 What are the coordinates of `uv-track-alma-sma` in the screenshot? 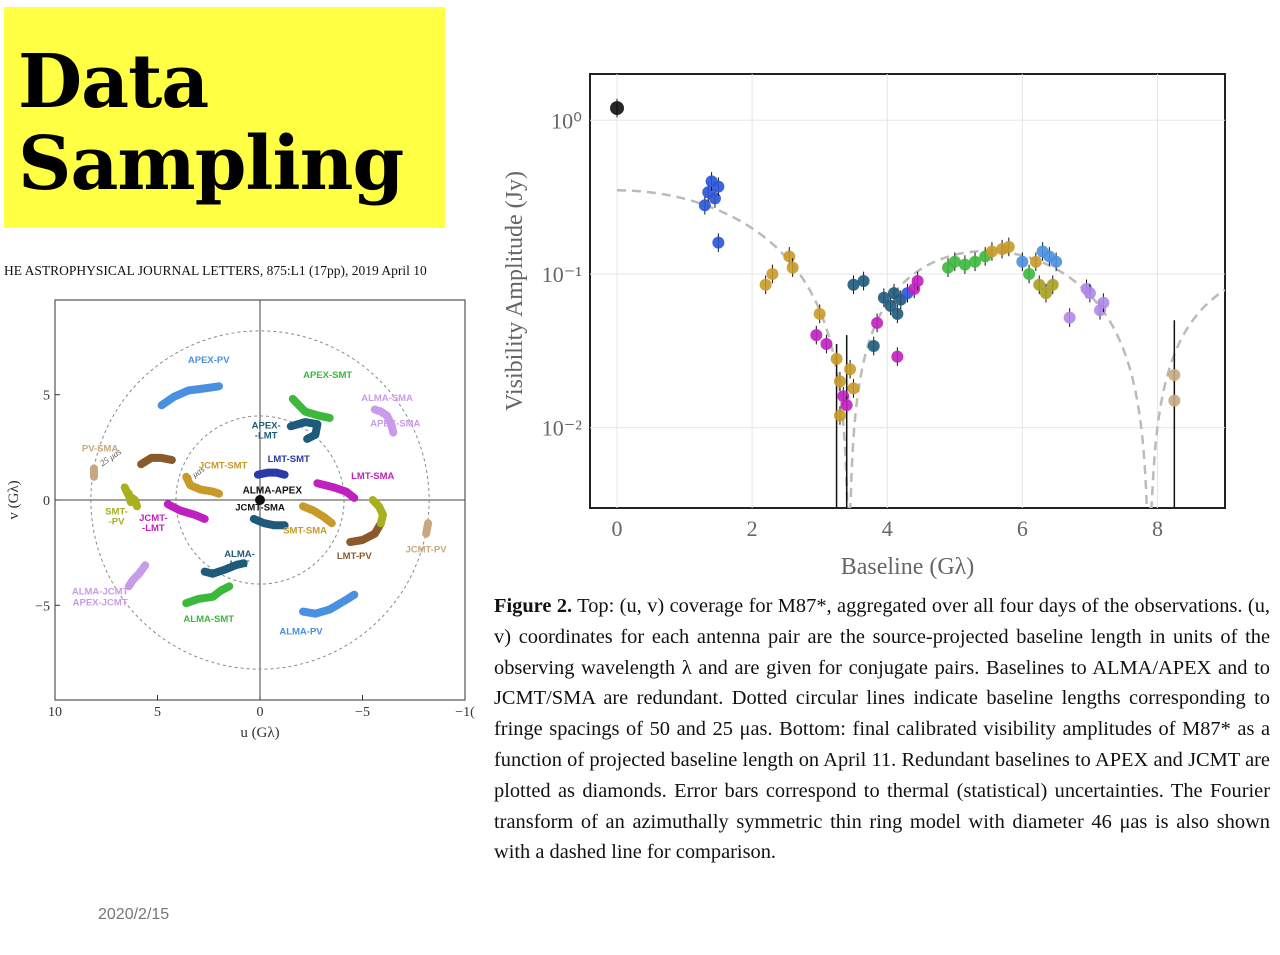 It's located at (384, 421).